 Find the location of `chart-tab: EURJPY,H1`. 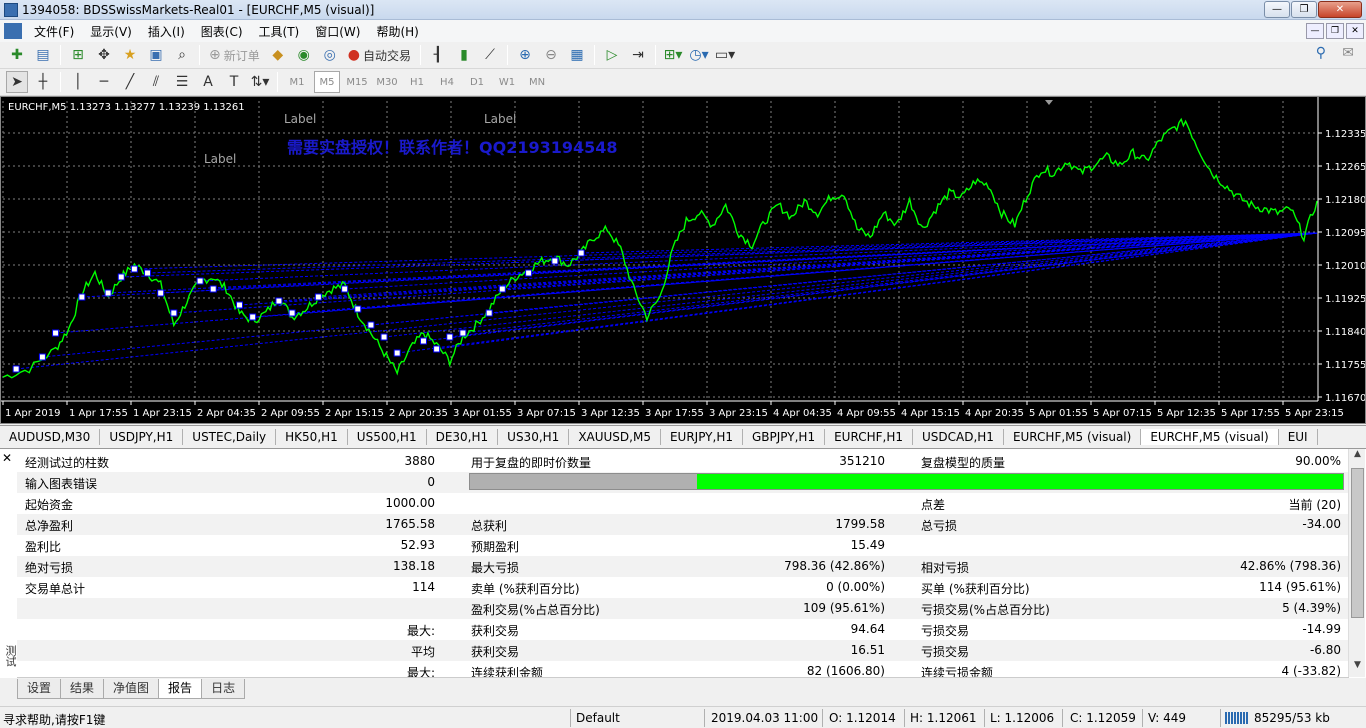

chart-tab: EURJPY,H1 is located at coordinates (702, 436).